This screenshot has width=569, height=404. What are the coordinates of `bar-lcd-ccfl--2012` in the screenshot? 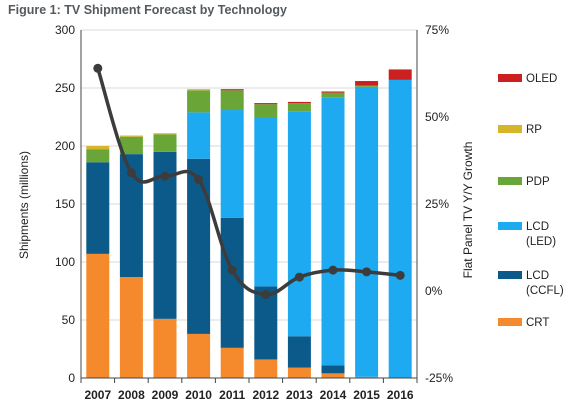 It's located at (266, 323).